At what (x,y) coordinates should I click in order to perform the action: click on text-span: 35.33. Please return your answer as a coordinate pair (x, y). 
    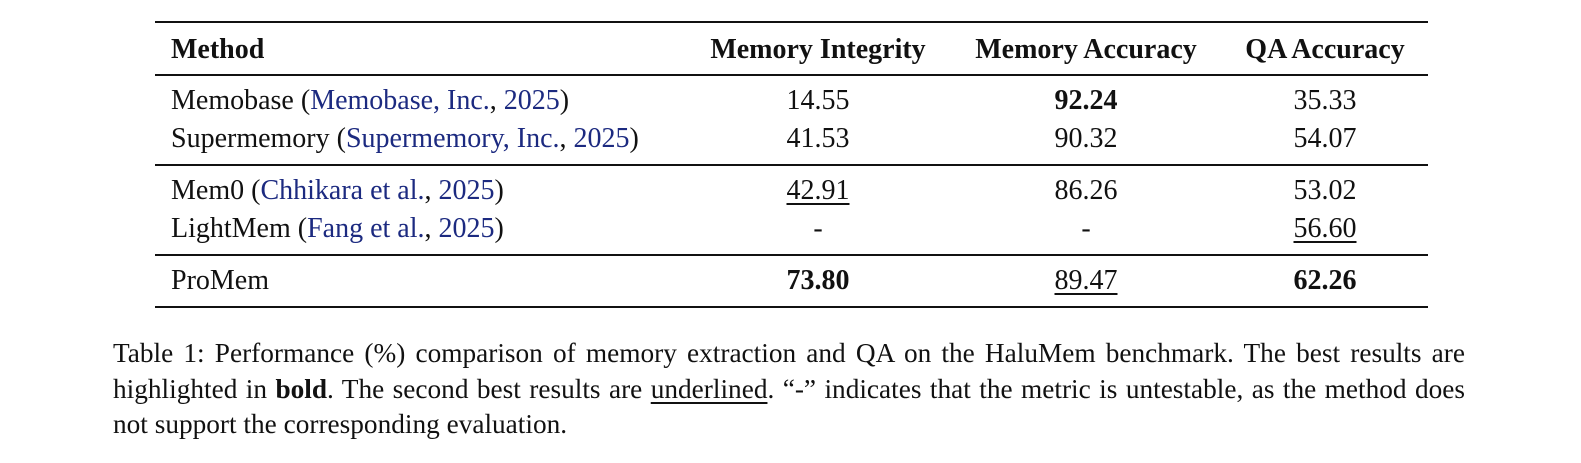
    Looking at the image, I should click on (1325, 100).